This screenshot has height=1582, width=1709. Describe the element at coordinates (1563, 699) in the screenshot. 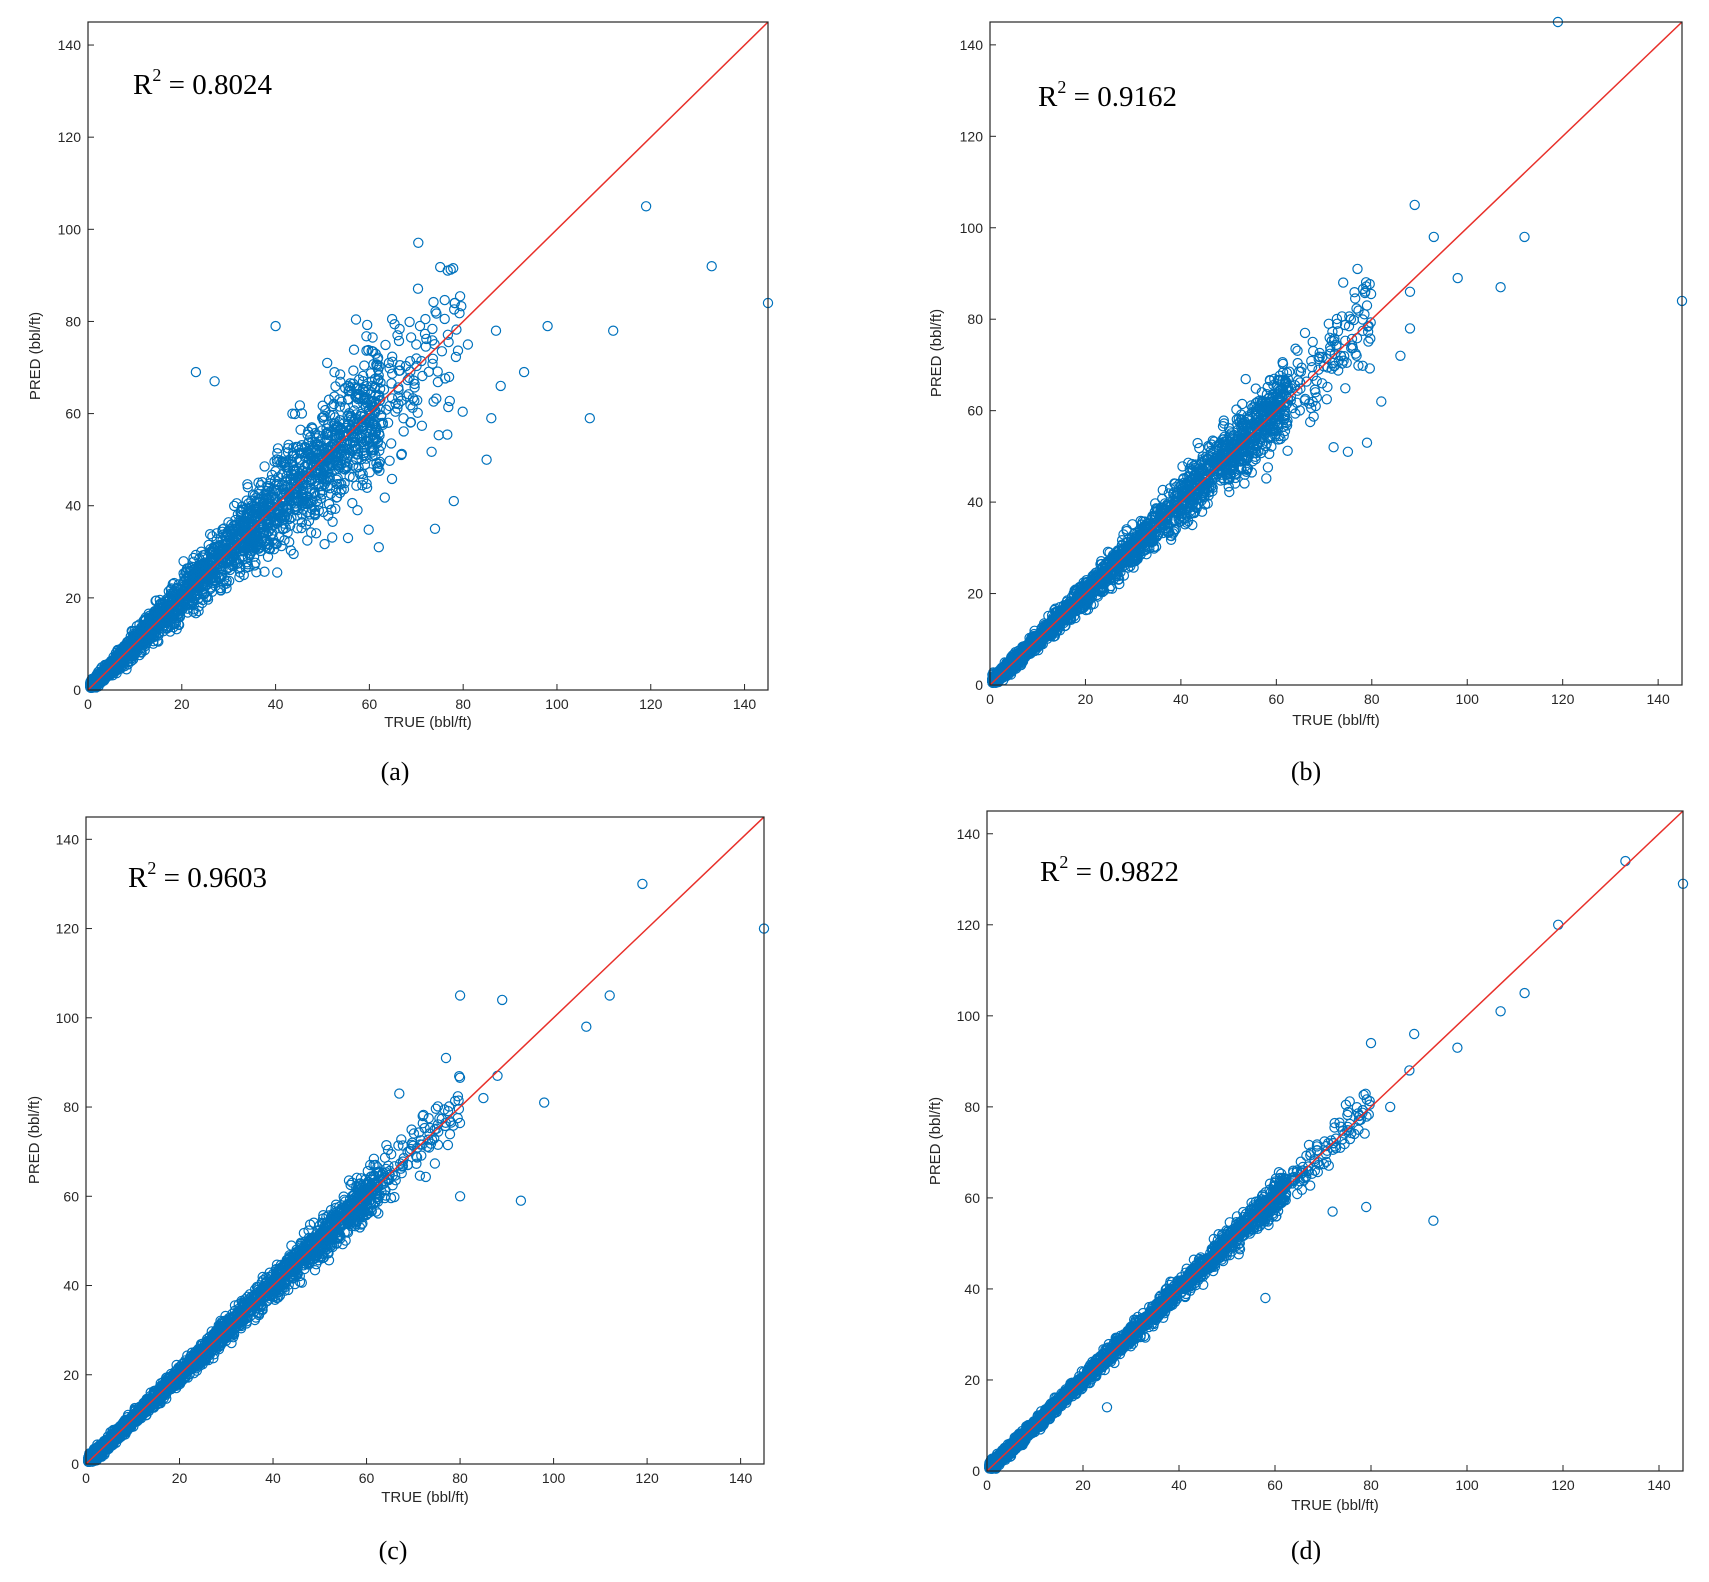

I see `x-tick-label-b-6: 120` at that location.